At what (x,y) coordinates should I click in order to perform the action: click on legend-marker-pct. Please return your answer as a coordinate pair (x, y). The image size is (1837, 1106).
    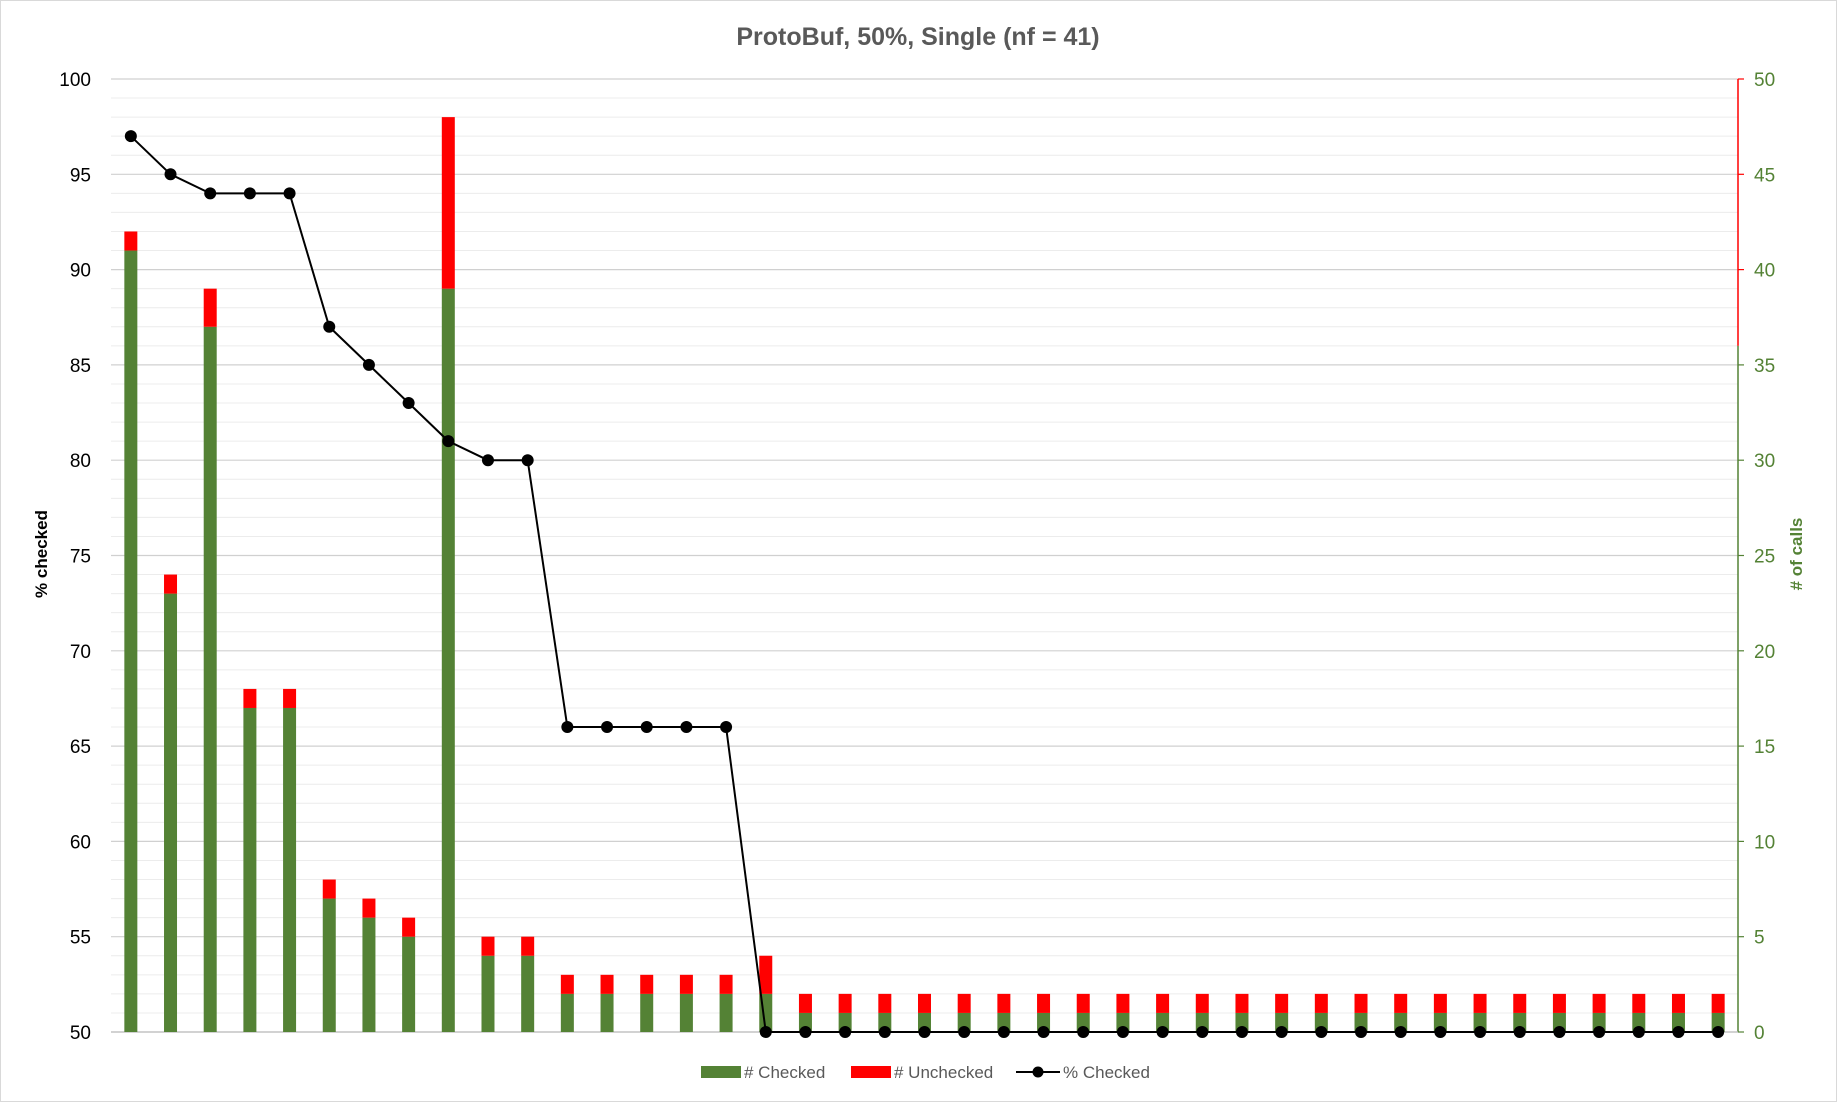
    Looking at the image, I should click on (1038, 1072).